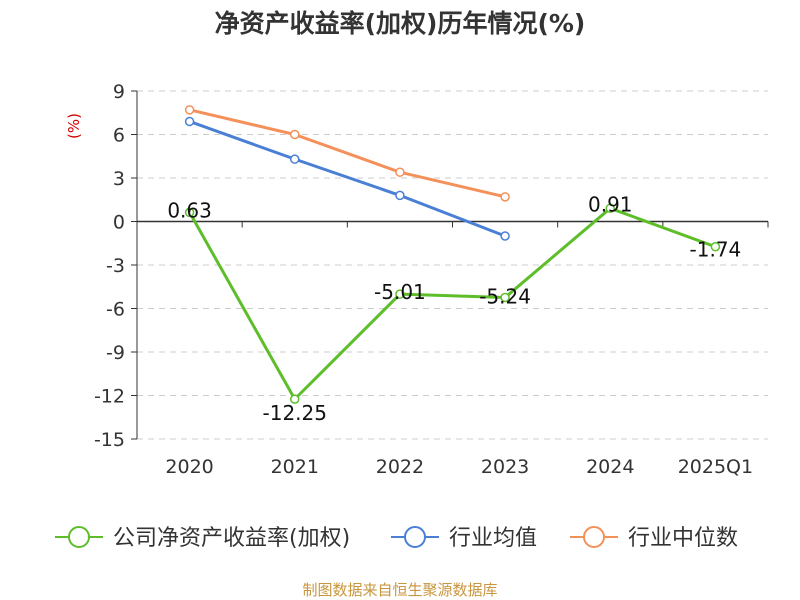  What do you see at coordinates (119, 136) in the screenshot?
I see `y-tick-label: 6` at bounding box center [119, 136].